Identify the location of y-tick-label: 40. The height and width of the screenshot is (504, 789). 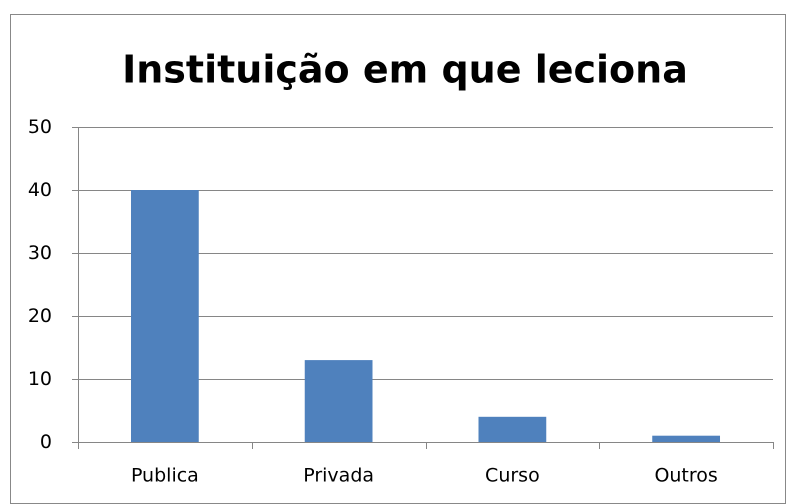
(40, 190).